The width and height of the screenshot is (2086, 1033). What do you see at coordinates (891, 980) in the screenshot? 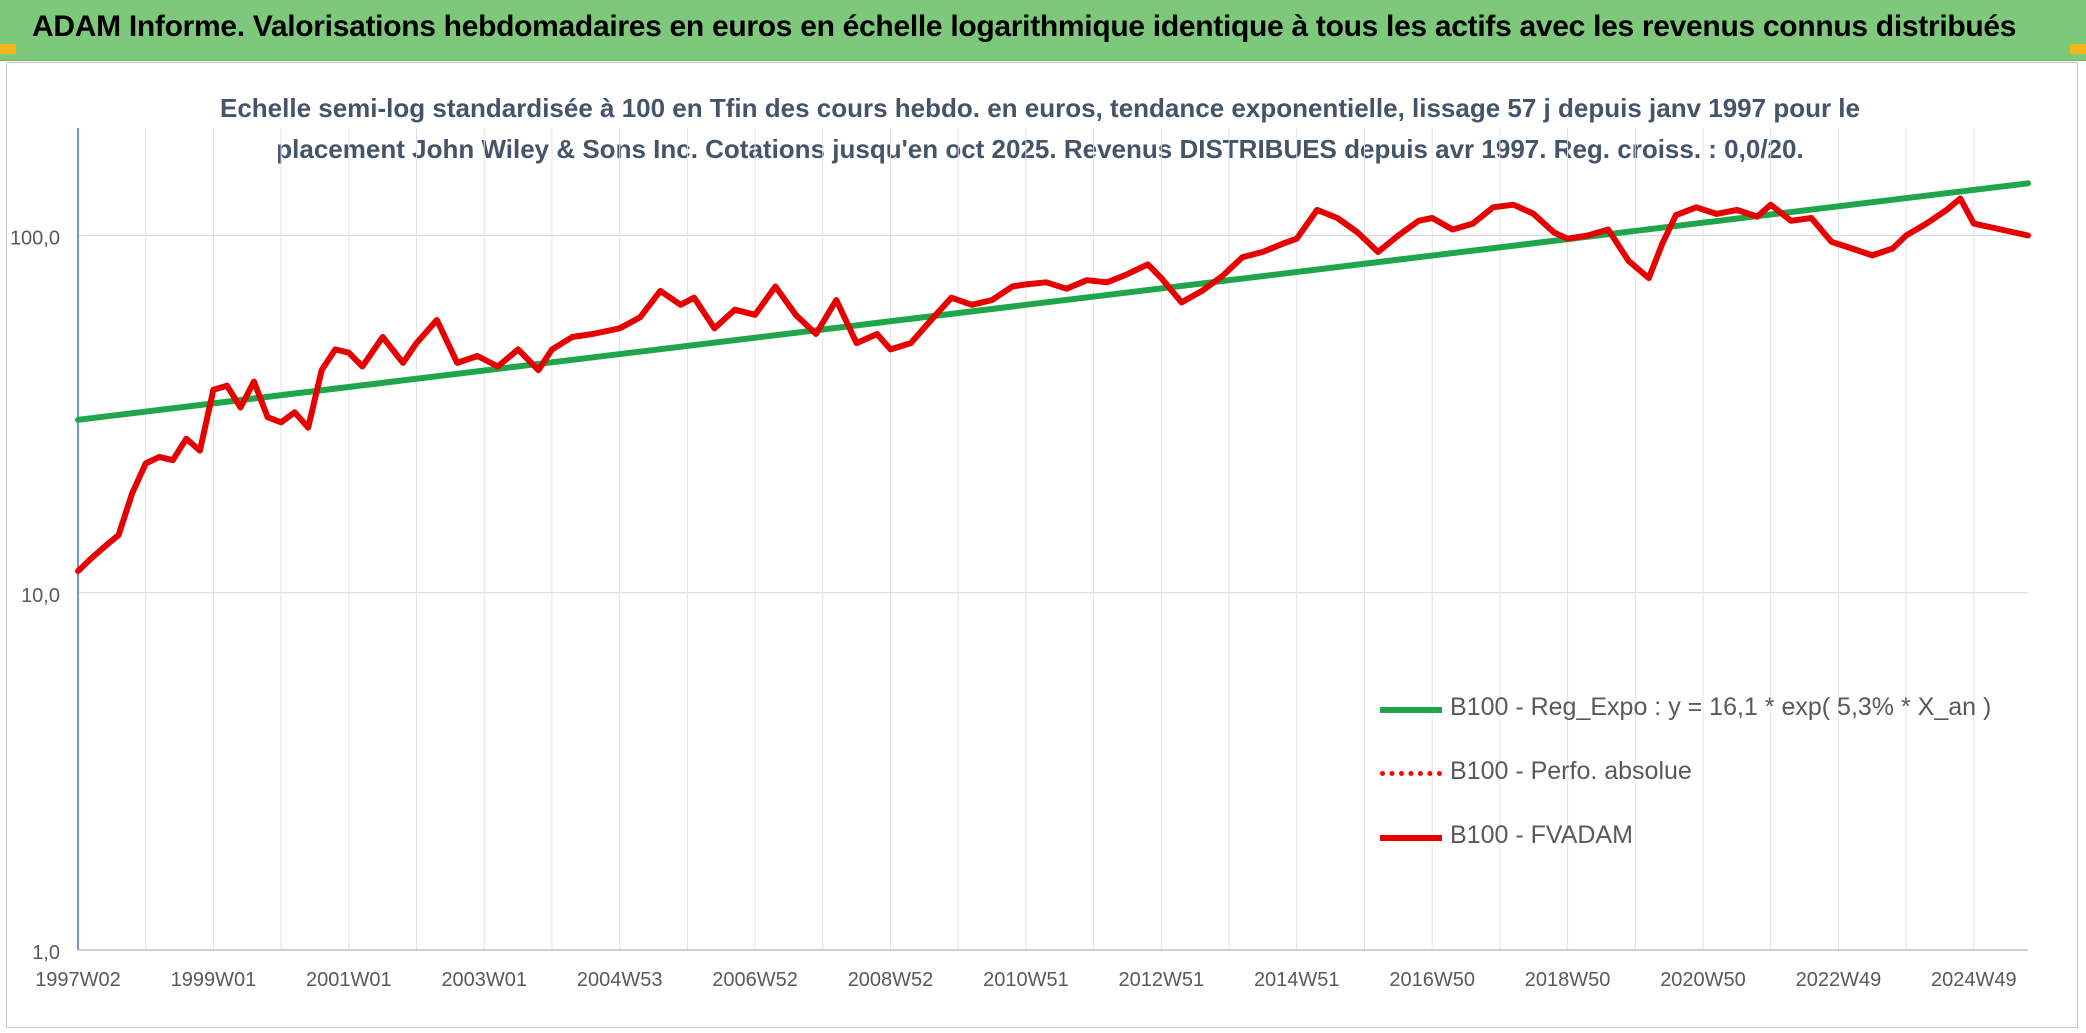
I see `x-tick-label: 2008W52` at bounding box center [891, 980].